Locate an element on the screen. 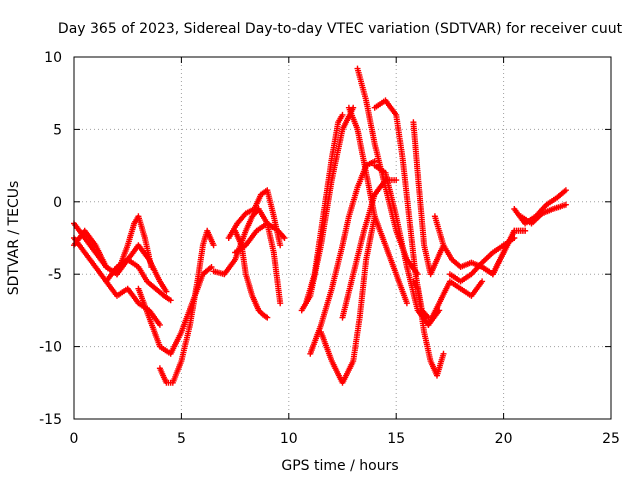 Image resolution: width=640 pixels, height=480 pixels. y-tick-label: -10 is located at coordinates (50, 348).